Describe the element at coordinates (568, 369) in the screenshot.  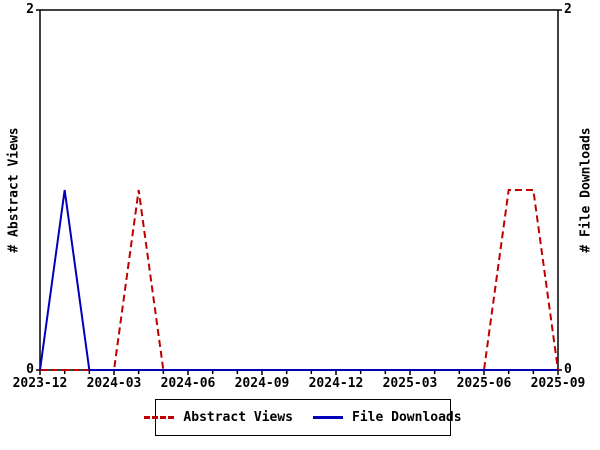
I see `ytick-right-bottom: 0` at that location.